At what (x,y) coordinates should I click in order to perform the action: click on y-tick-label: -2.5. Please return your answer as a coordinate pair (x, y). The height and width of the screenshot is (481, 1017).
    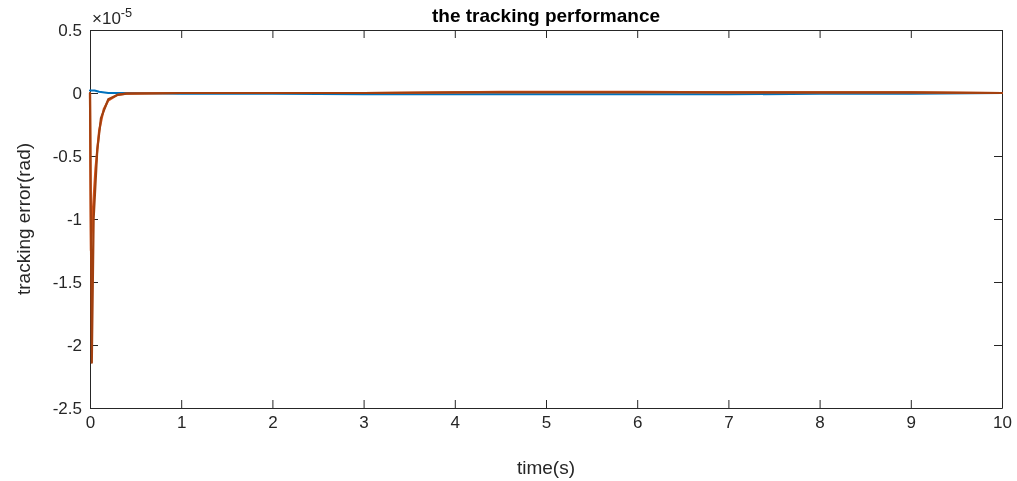
    Looking at the image, I should click on (67, 408).